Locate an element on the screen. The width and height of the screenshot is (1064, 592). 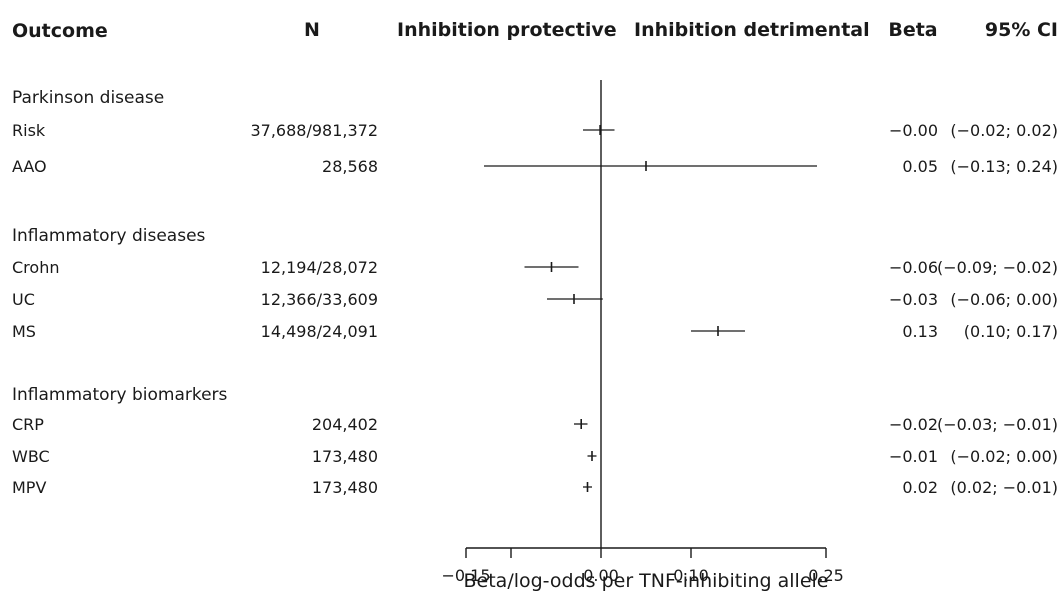
row-ci-value: (−0.02; 0.00) is located at coordinates (1004, 456).